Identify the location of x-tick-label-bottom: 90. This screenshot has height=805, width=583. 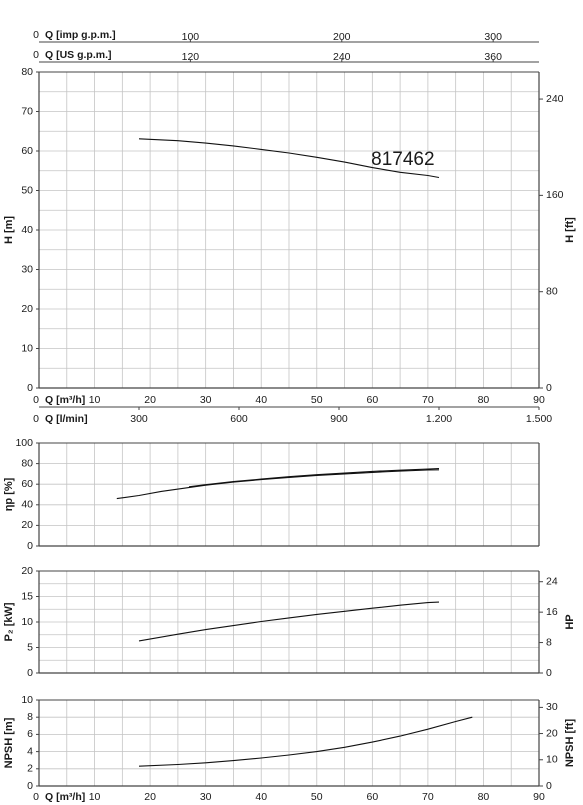
(539, 797).